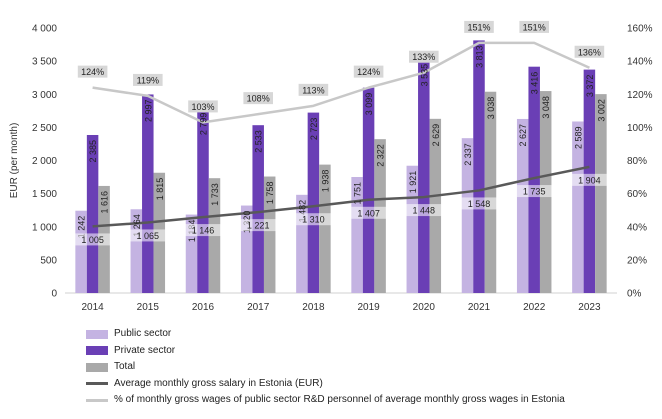 This screenshot has width=662, height=419. What do you see at coordinates (54, 294) in the screenshot?
I see `y-tick-label: 0` at bounding box center [54, 294].